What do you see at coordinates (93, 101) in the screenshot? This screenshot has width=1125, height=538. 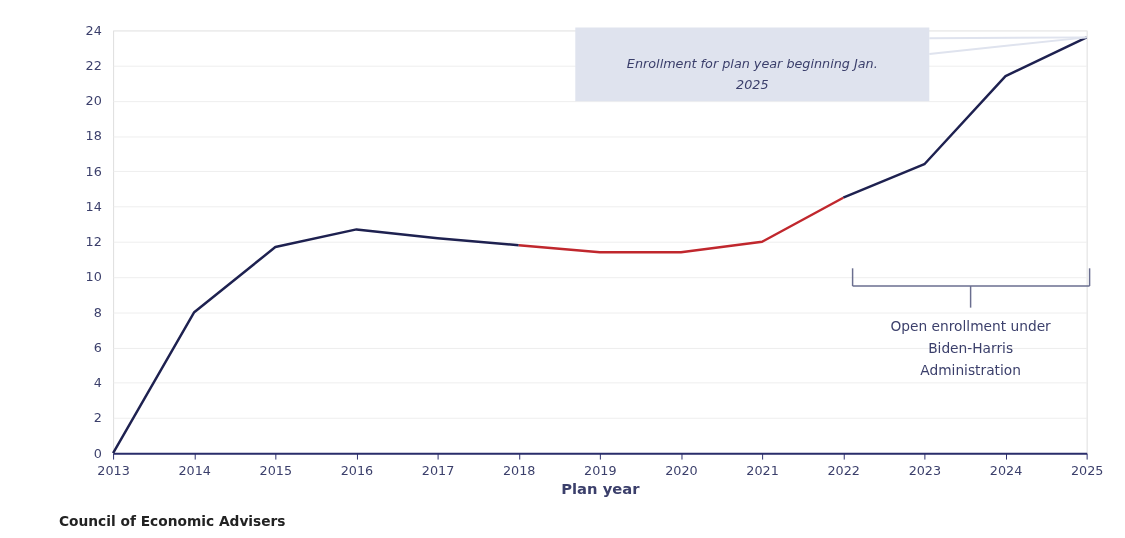 I see `y-tick-label: 20` at bounding box center [93, 101].